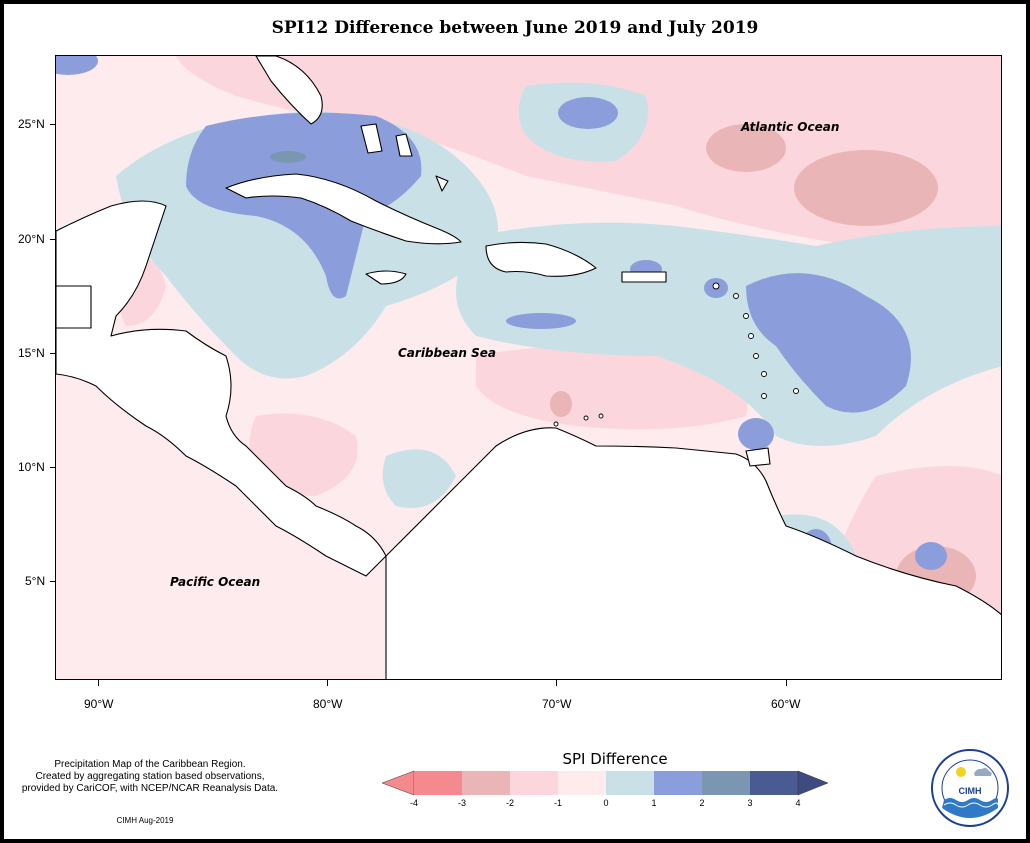  Describe the element at coordinates (288, 157) in the screenshot. I see `very-strong-positive-regions` at that location.